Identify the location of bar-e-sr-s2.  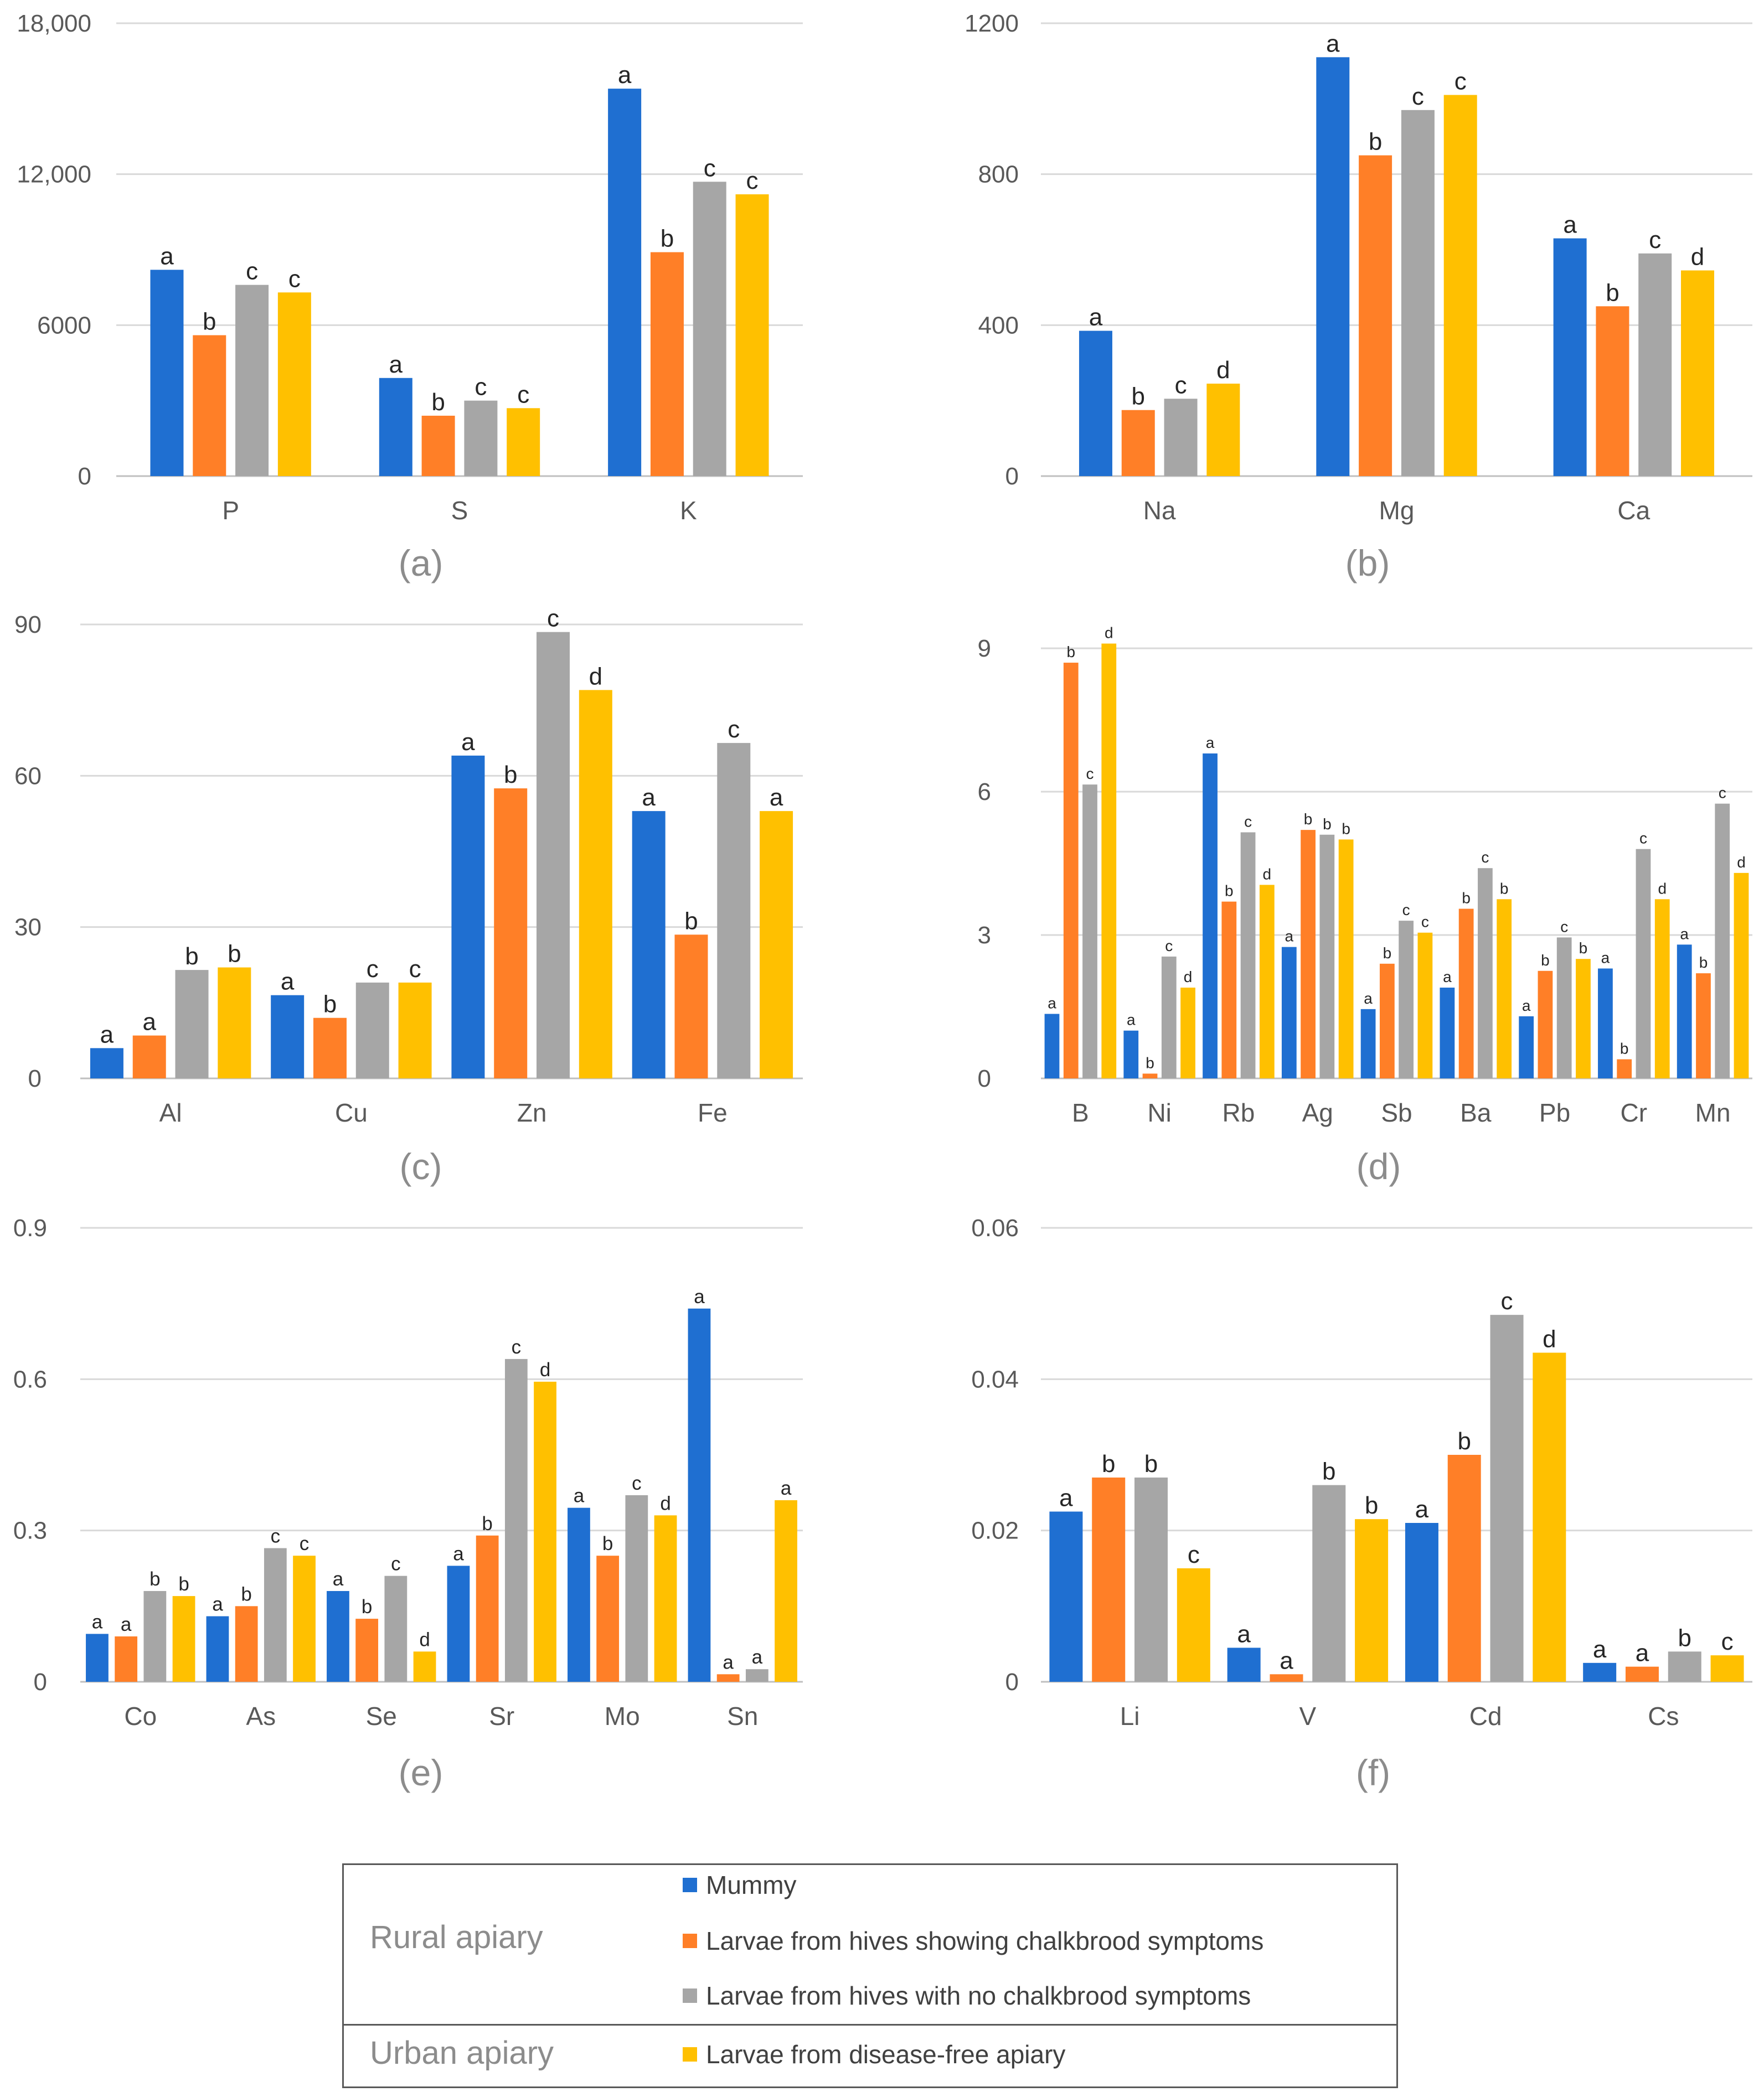
(516, 1521).